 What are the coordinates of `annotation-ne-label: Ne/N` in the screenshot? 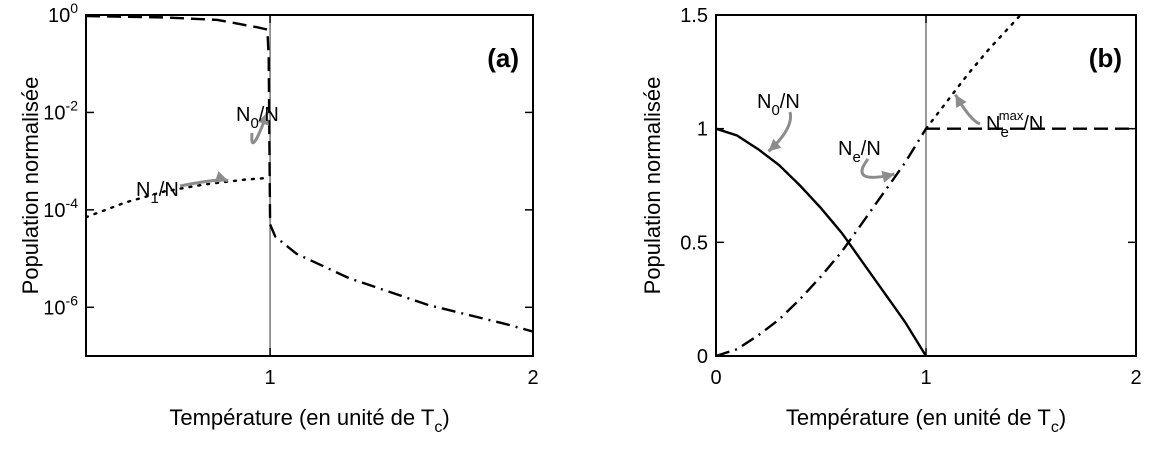 It's located at (859, 152).